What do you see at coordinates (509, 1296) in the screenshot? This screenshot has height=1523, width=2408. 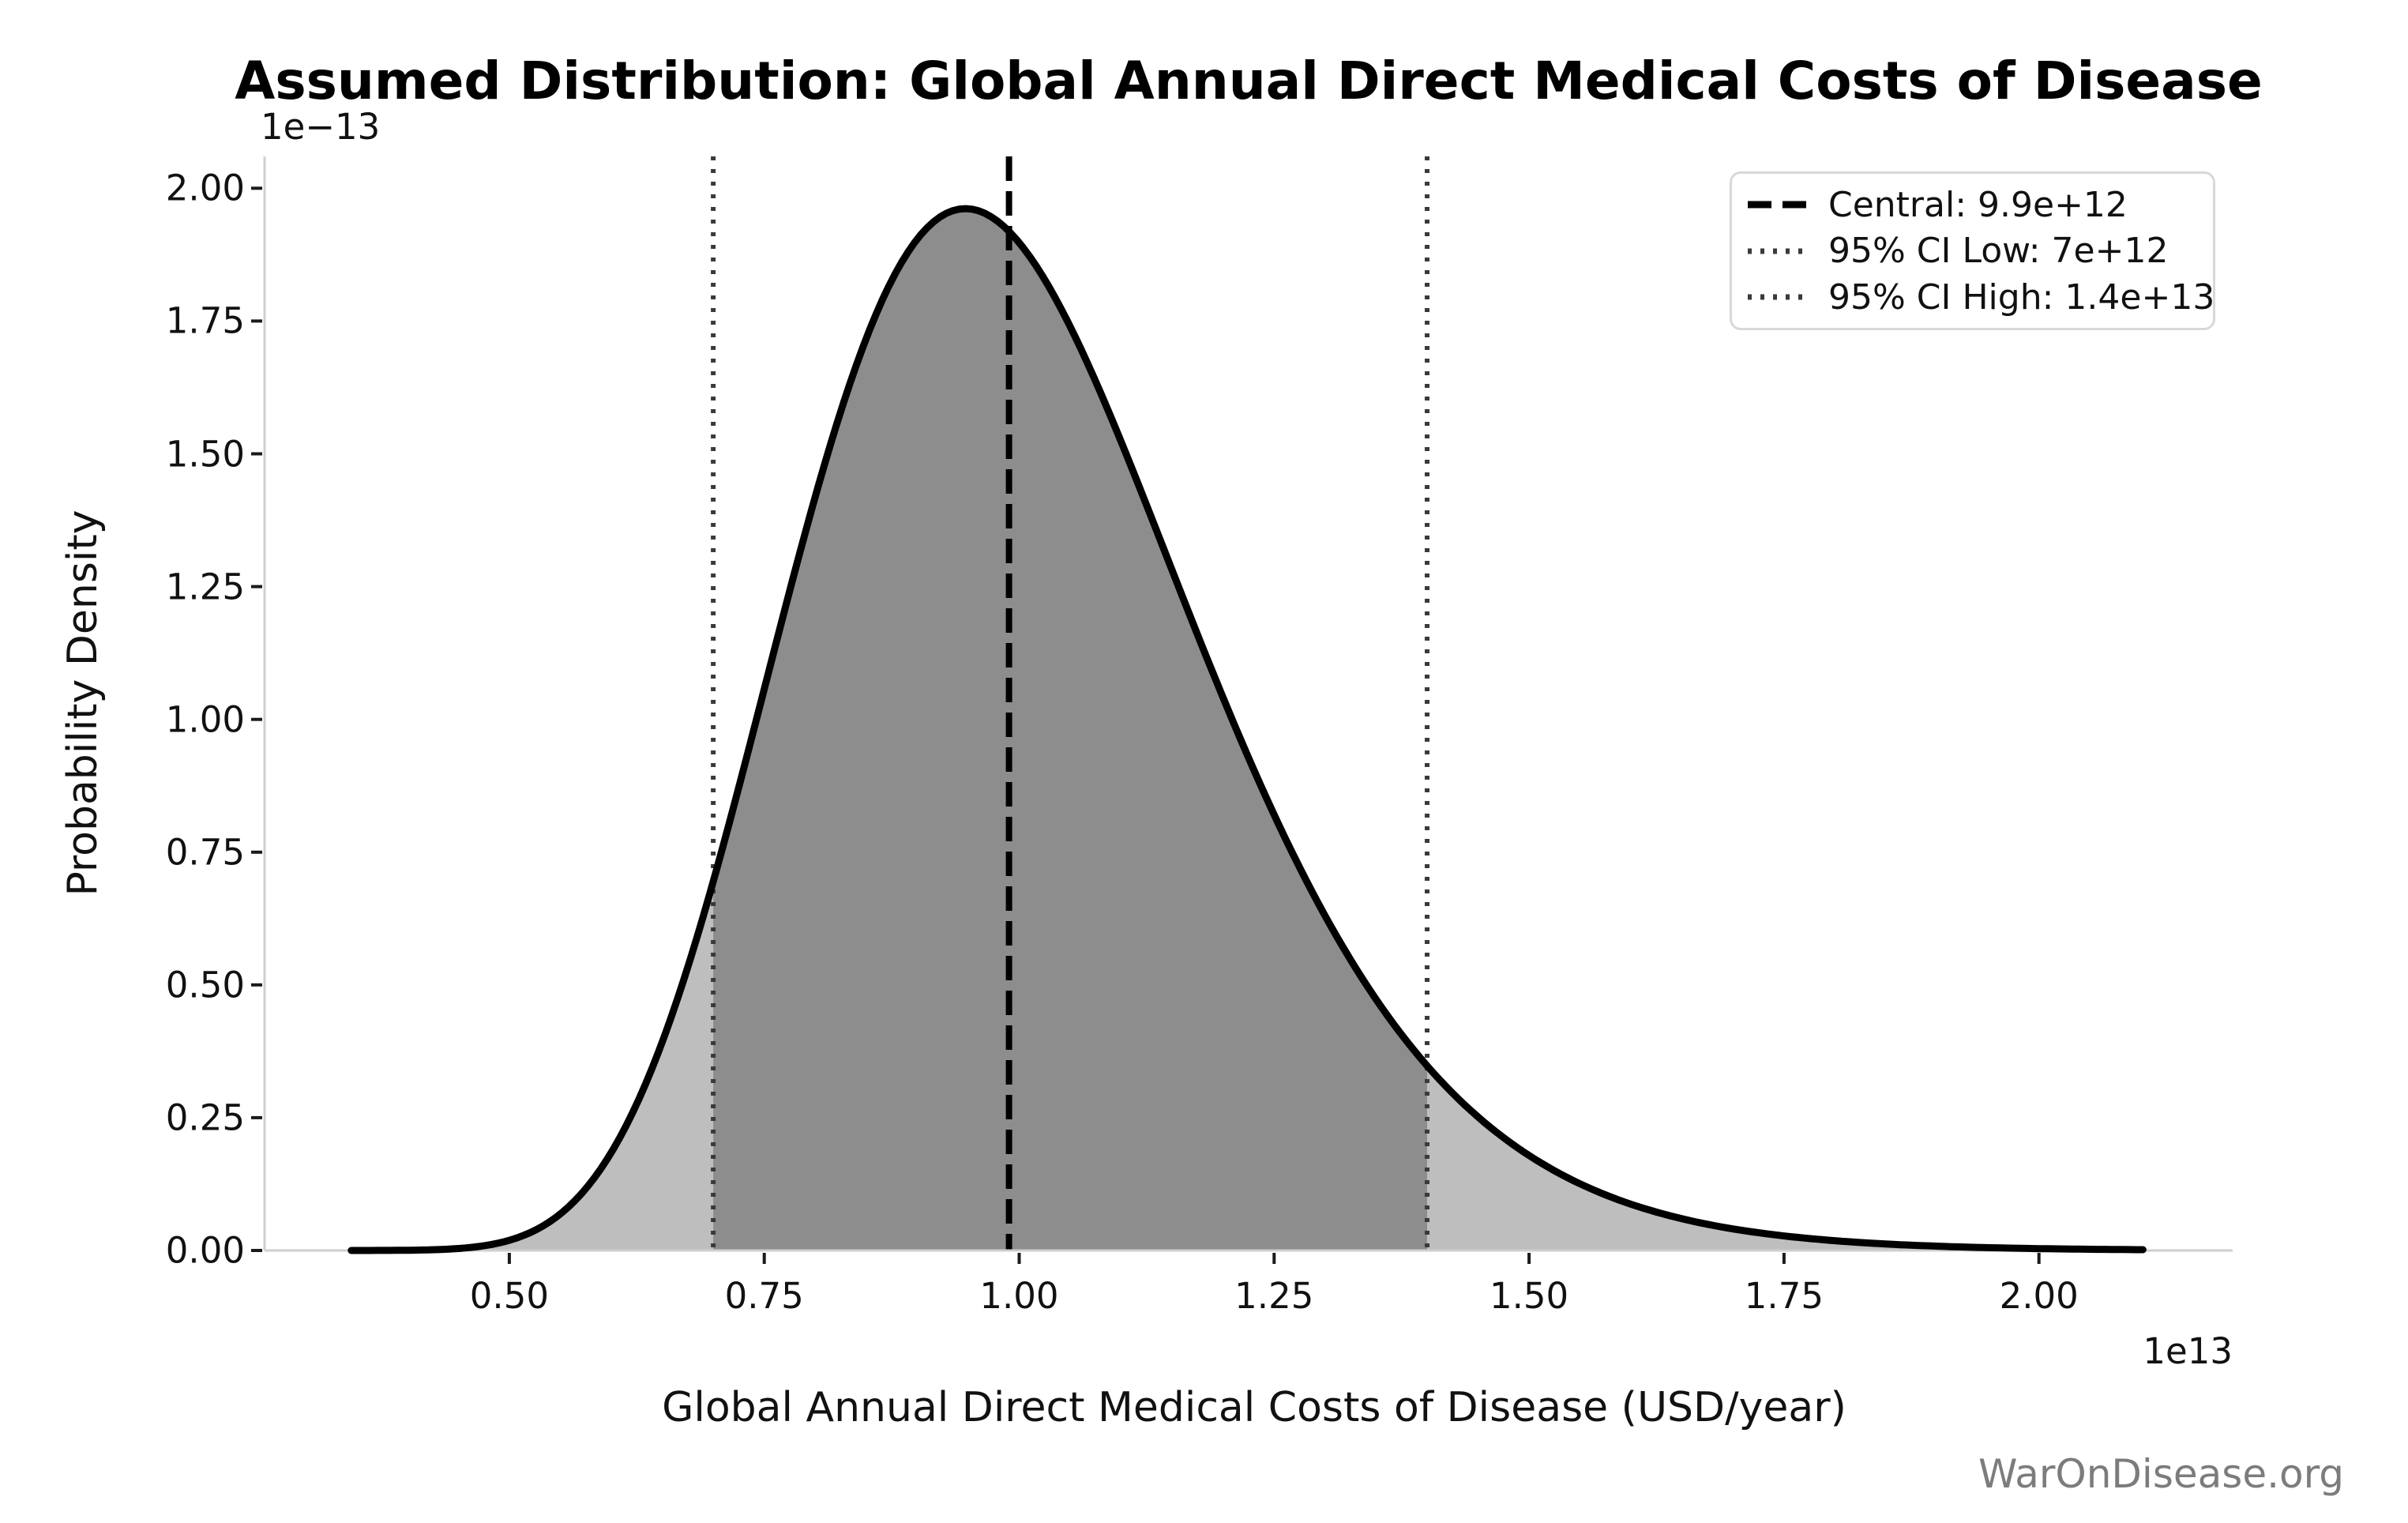 I see `x-tick-label: 0.50` at bounding box center [509, 1296].